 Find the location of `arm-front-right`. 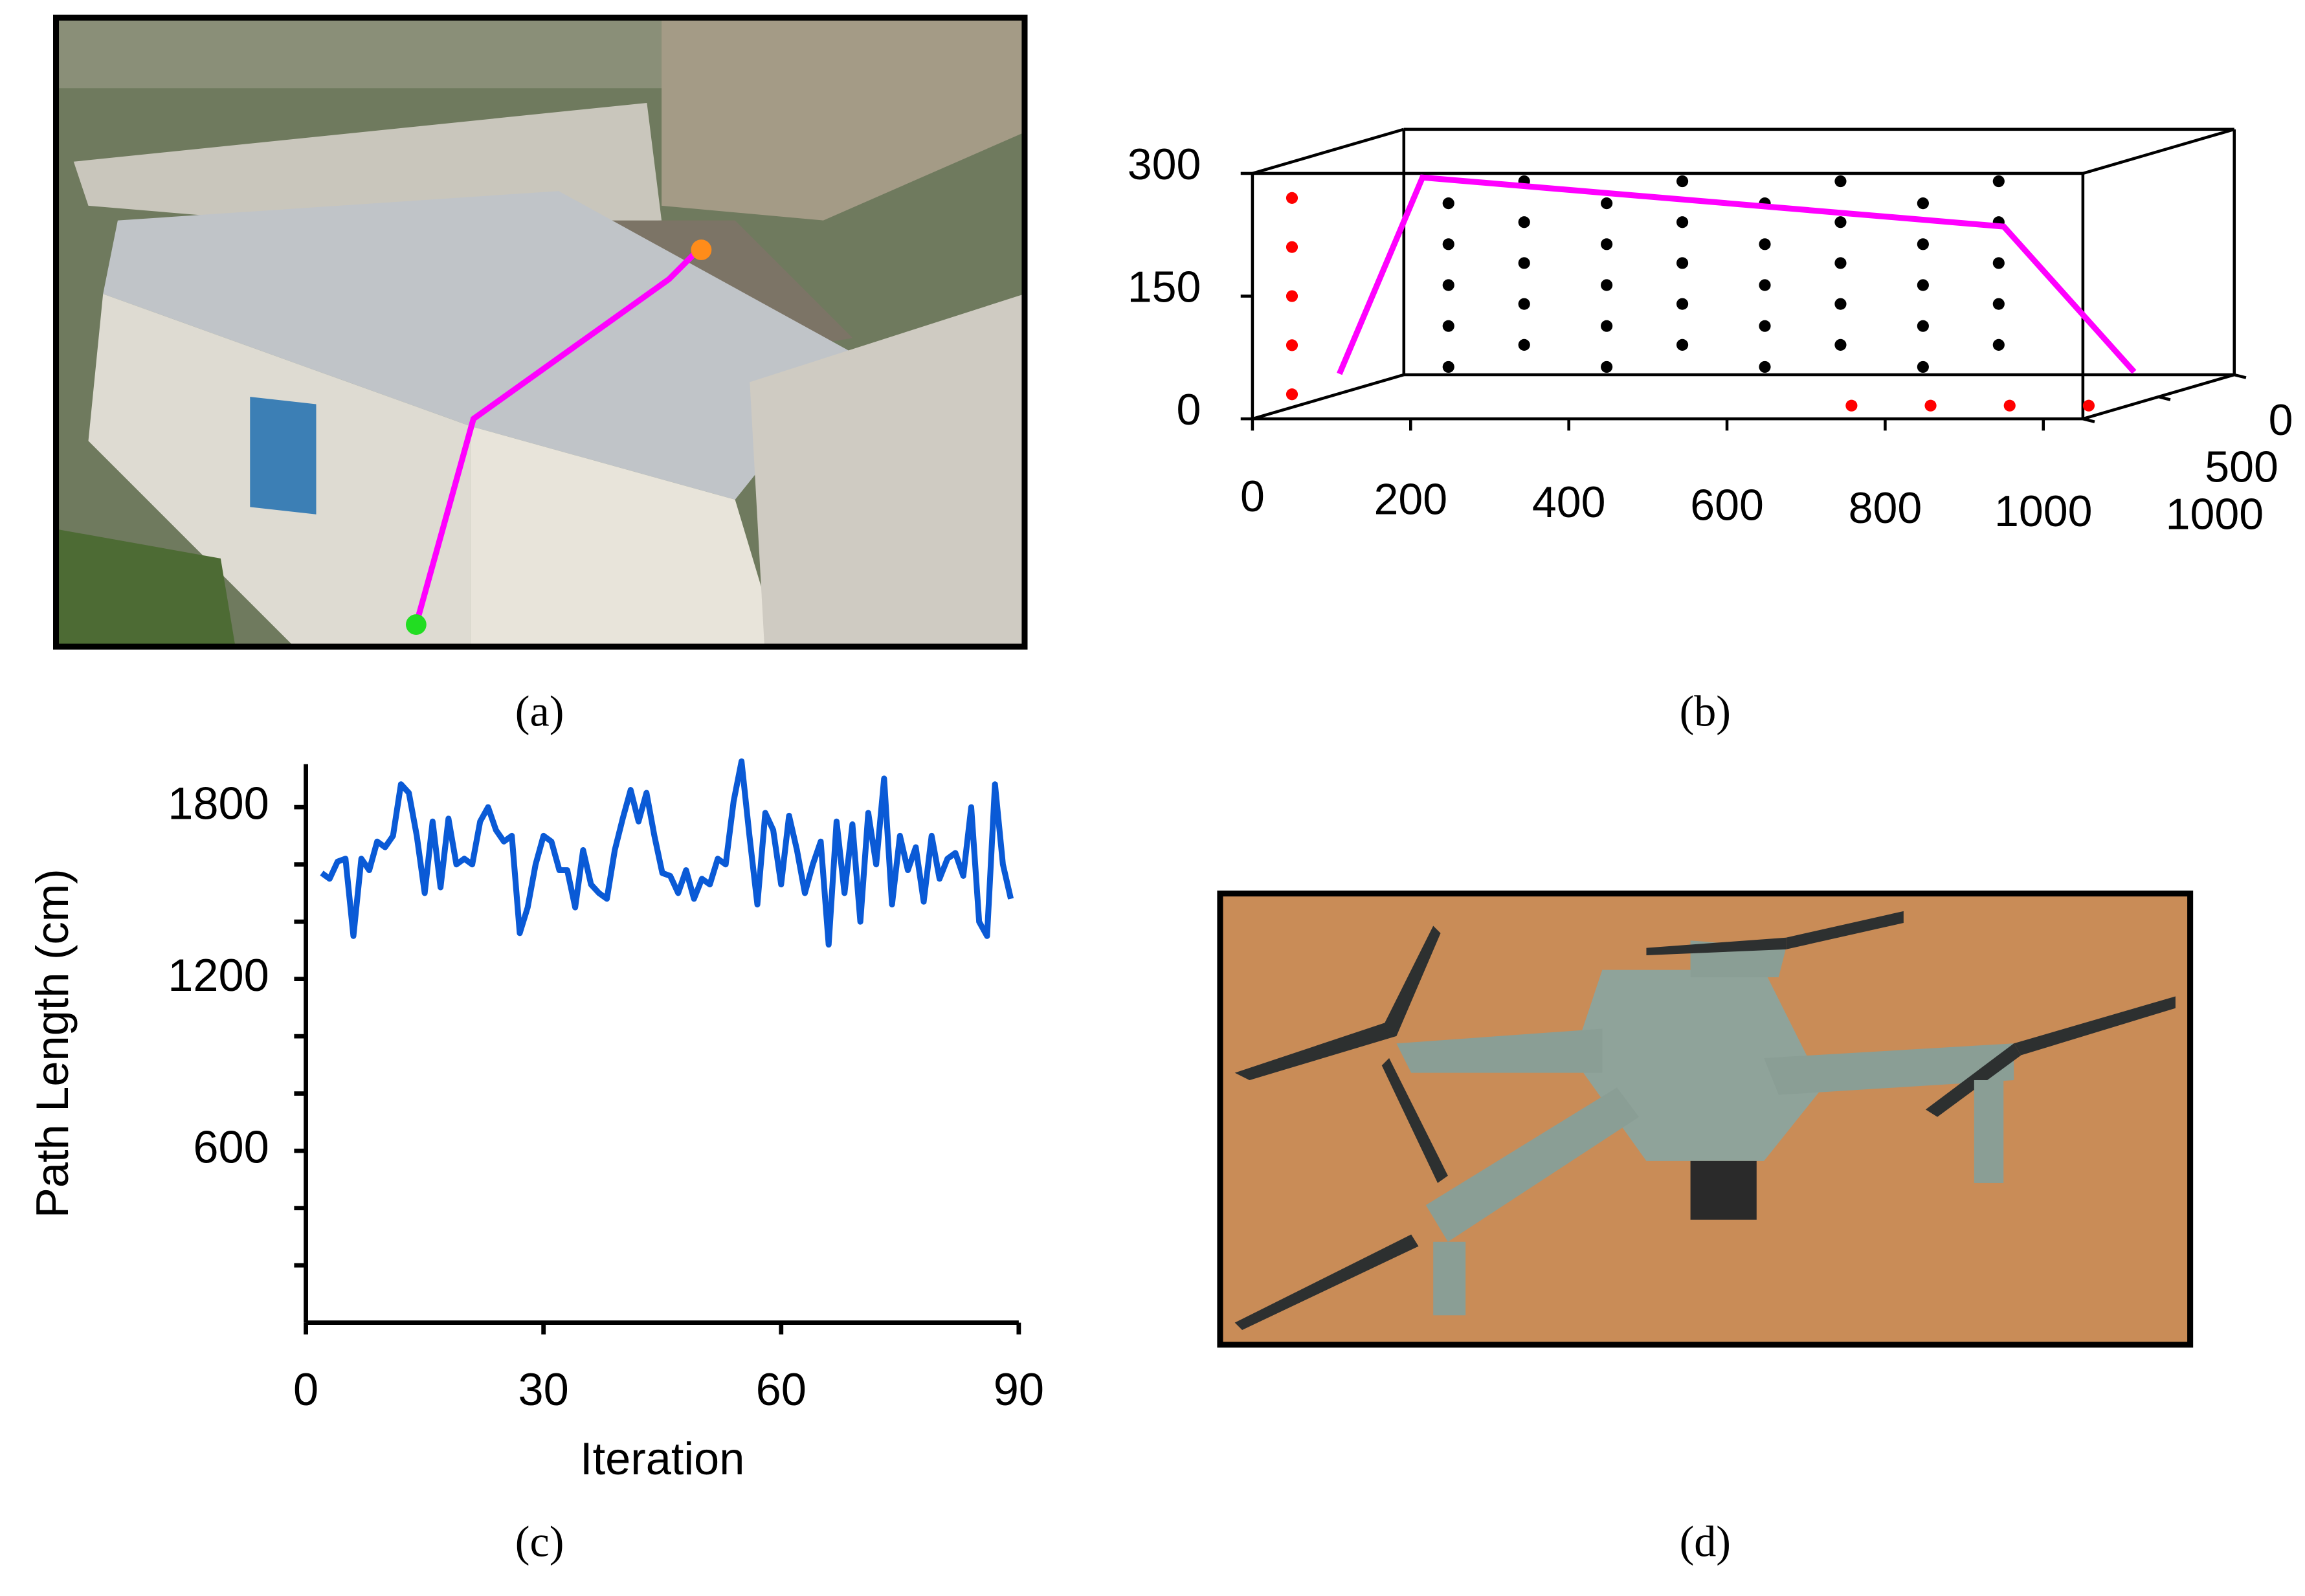

arm-front-right is located at coordinates (1889, 1069).